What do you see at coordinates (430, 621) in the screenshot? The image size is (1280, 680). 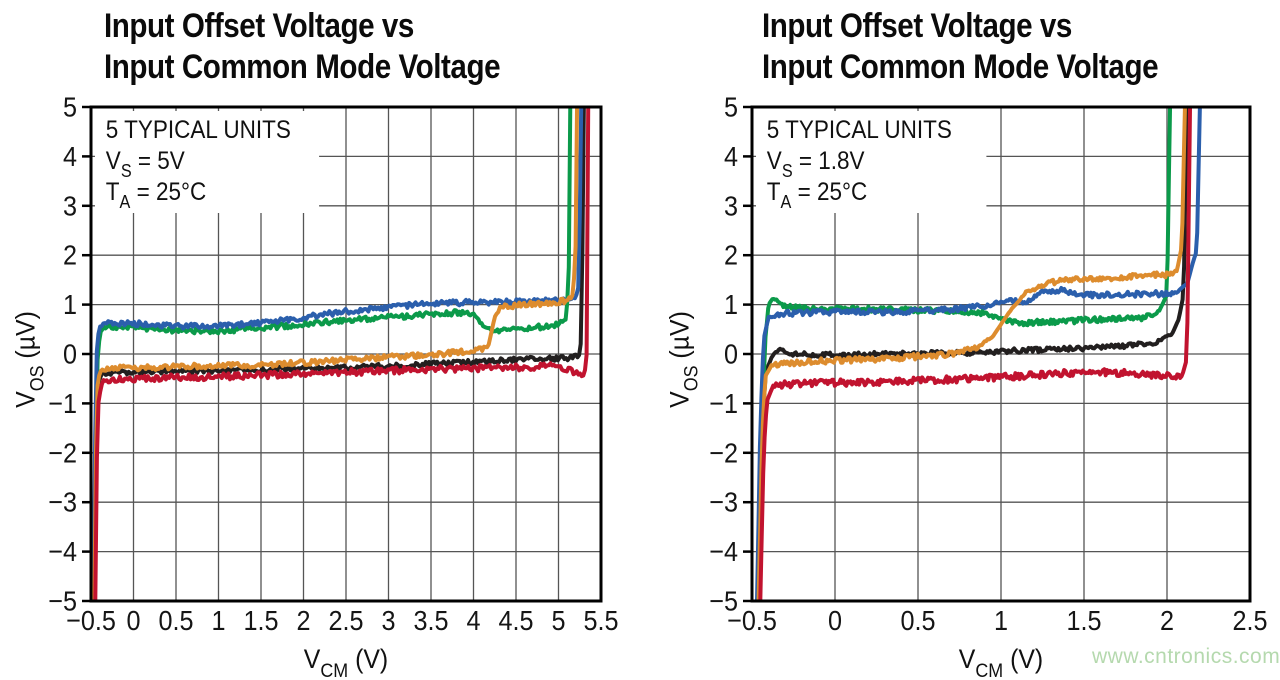 I see `svg-text: 3.5` at bounding box center [430, 621].